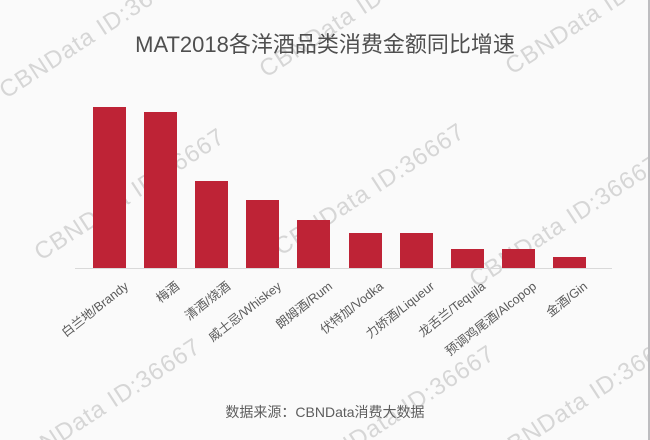 The height and width of the screenshot is (440, 650). I want to click on x-axis-line, so click(343, 268).